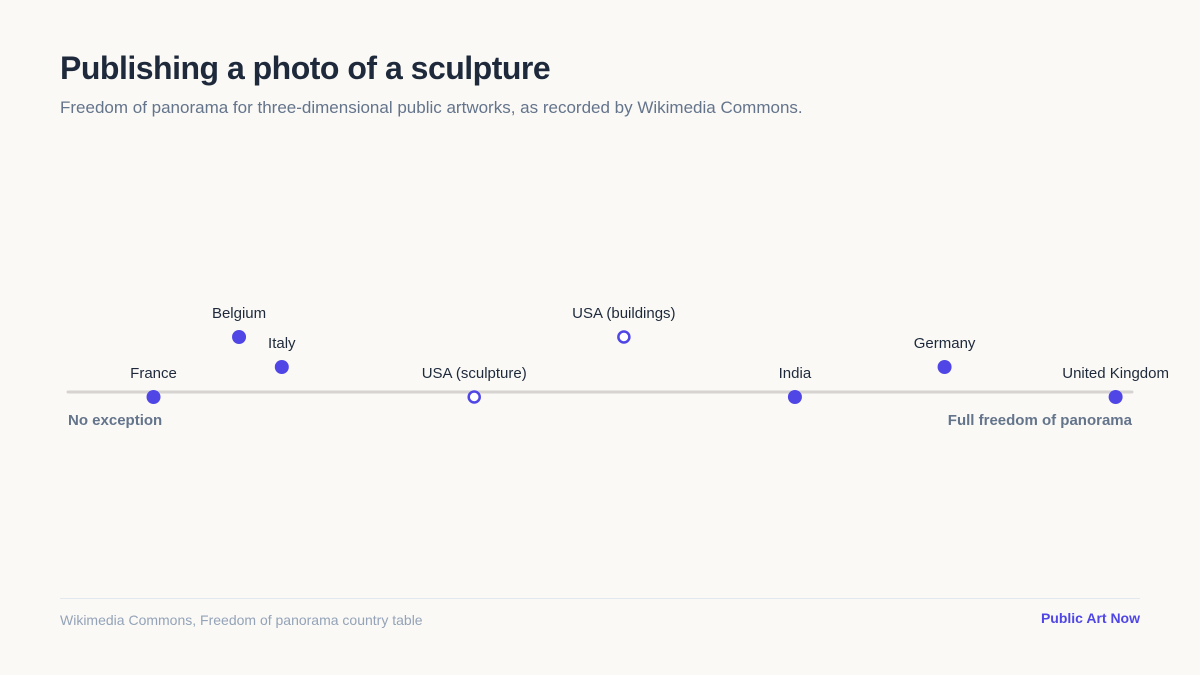 This screenshot has height=675, width=1200. Describe the element at coordinates (600, 598) in the screenshot. I see `footer-divider` at that location.